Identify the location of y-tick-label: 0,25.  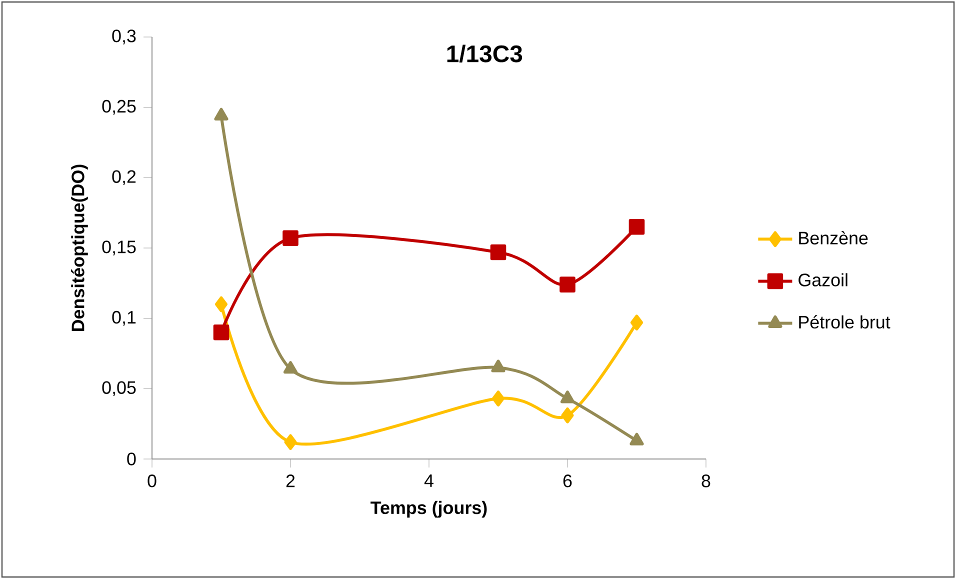
(119, 107).